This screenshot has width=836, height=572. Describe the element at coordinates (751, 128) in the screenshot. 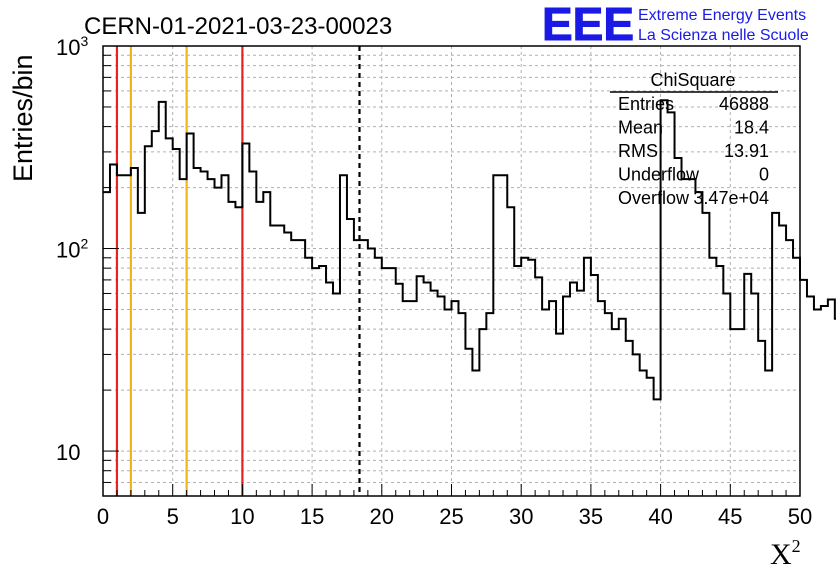

I see `stats-value: 18.4` at that location.